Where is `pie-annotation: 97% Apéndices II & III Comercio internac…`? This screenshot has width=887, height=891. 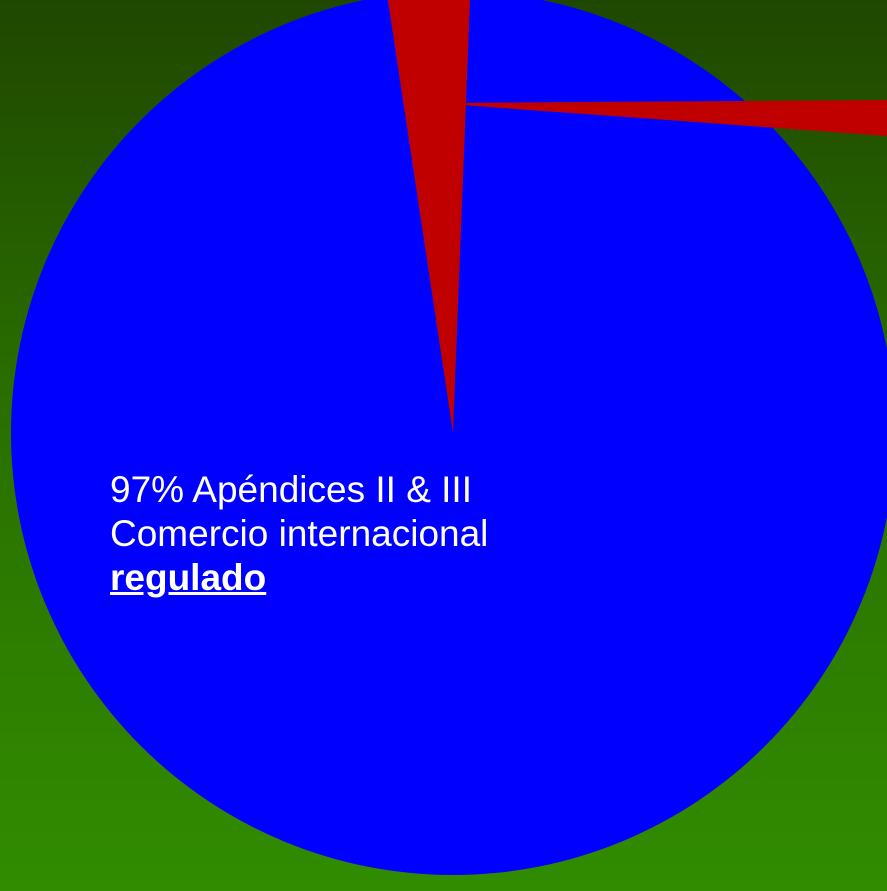 pie-annotation: 97% Apéndices II & III Comercio internac… is located at coordinates (410, 534).